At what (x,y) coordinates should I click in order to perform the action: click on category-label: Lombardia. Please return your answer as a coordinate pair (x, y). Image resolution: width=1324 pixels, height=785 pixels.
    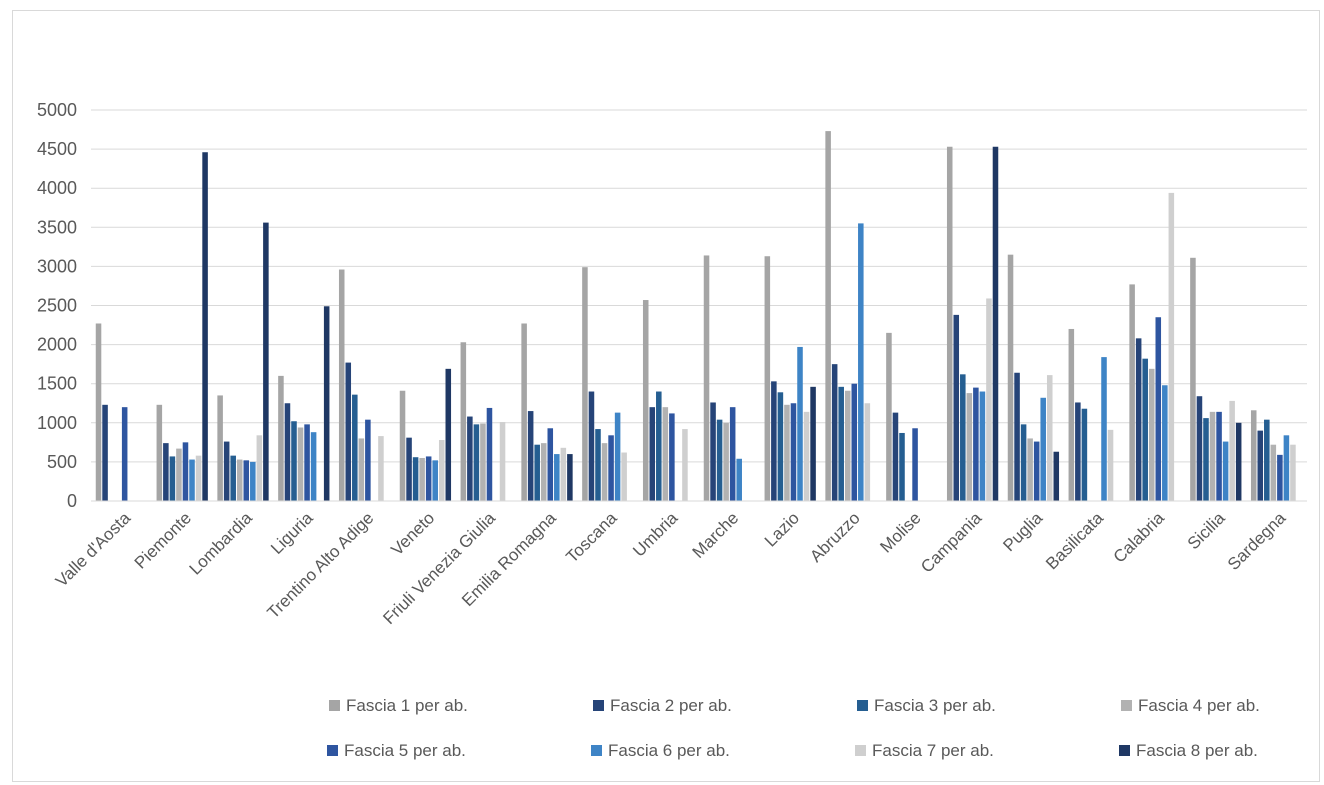
    Looking at the image, I should click on (221, 543).